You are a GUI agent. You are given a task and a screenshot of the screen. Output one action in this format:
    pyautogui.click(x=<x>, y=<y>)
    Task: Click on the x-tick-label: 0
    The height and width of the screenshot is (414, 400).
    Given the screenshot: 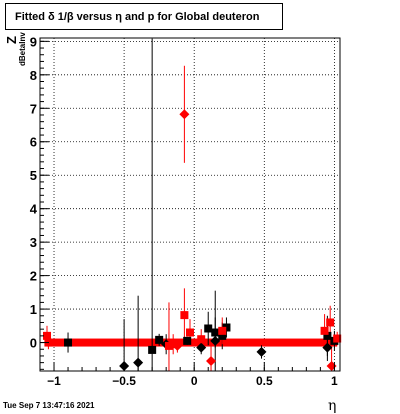 What is the action you would take?
    pyautogui.click(x=194, y=381)
    